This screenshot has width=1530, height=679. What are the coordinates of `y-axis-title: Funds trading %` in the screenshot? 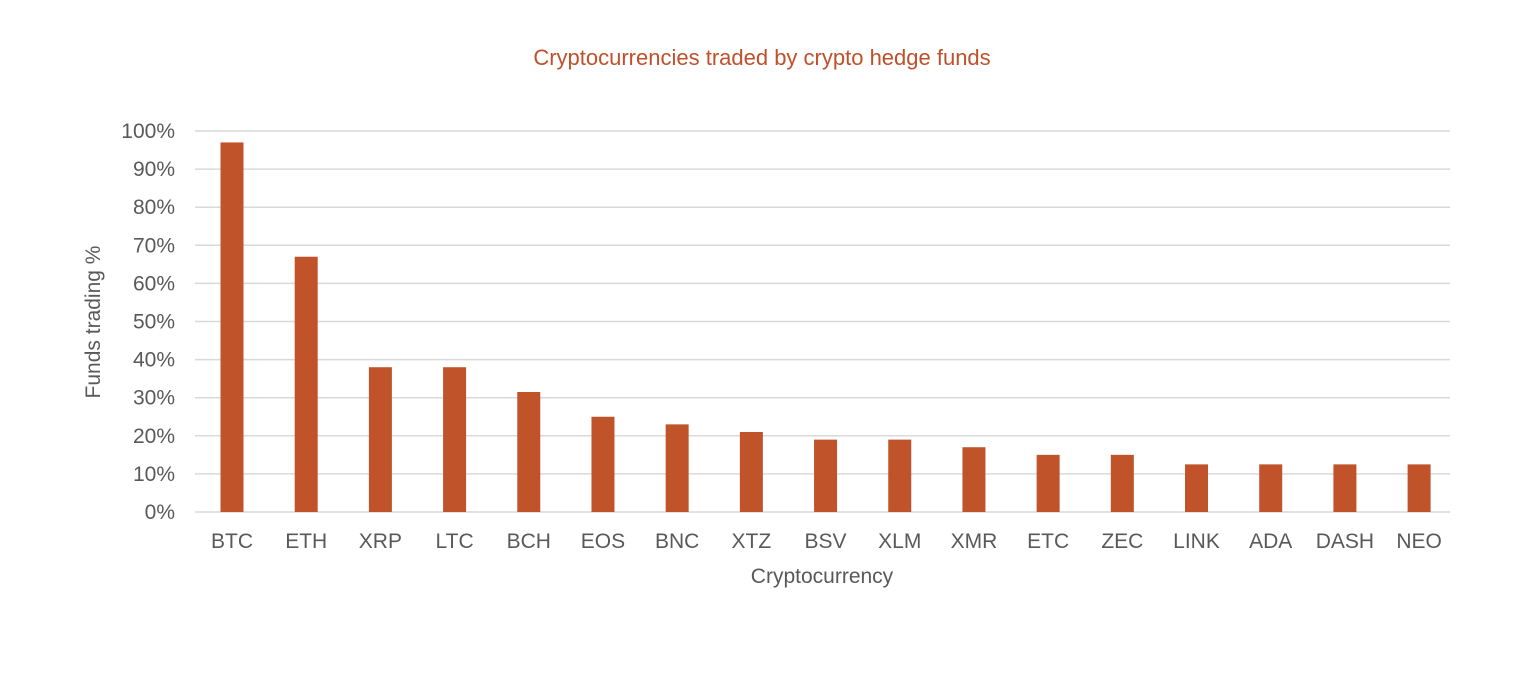 It's located at (93, 322).